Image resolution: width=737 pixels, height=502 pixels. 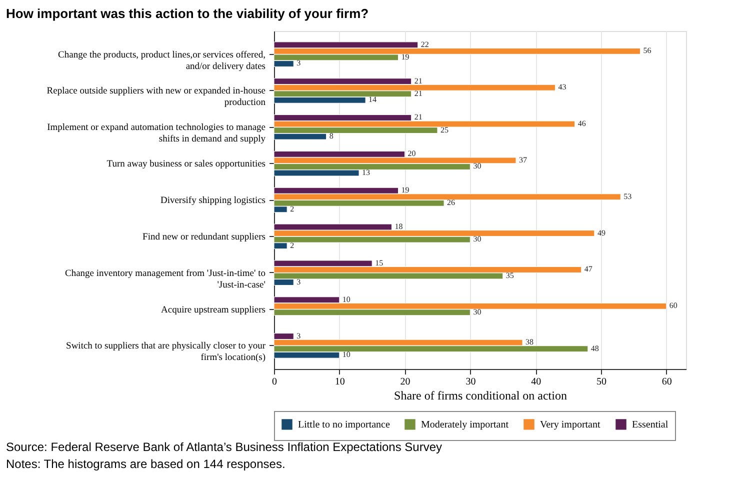 I want to click on data-label: 37, so click(x=522, y=159).